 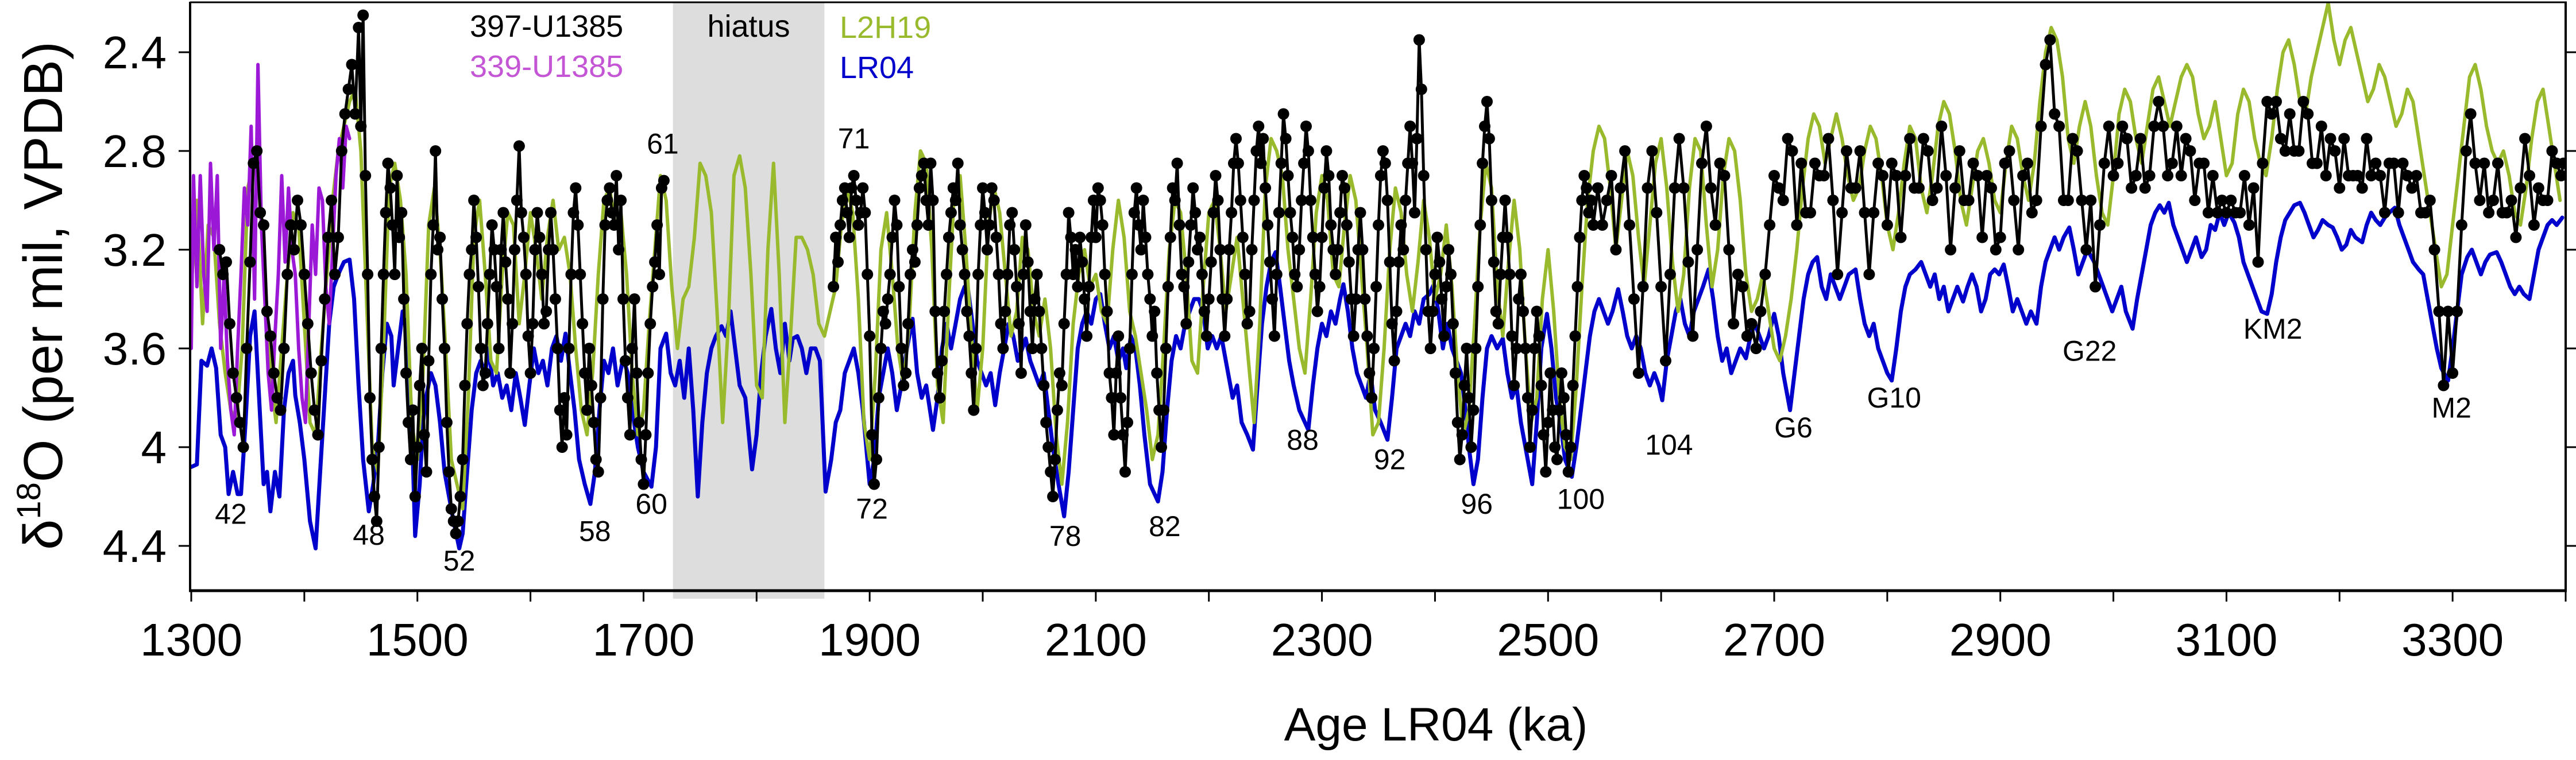 What do you see at coordinates (2226, 639) in the screenshot?
I see `x-tick-label: 3100` at bounding box center [2226, 639].